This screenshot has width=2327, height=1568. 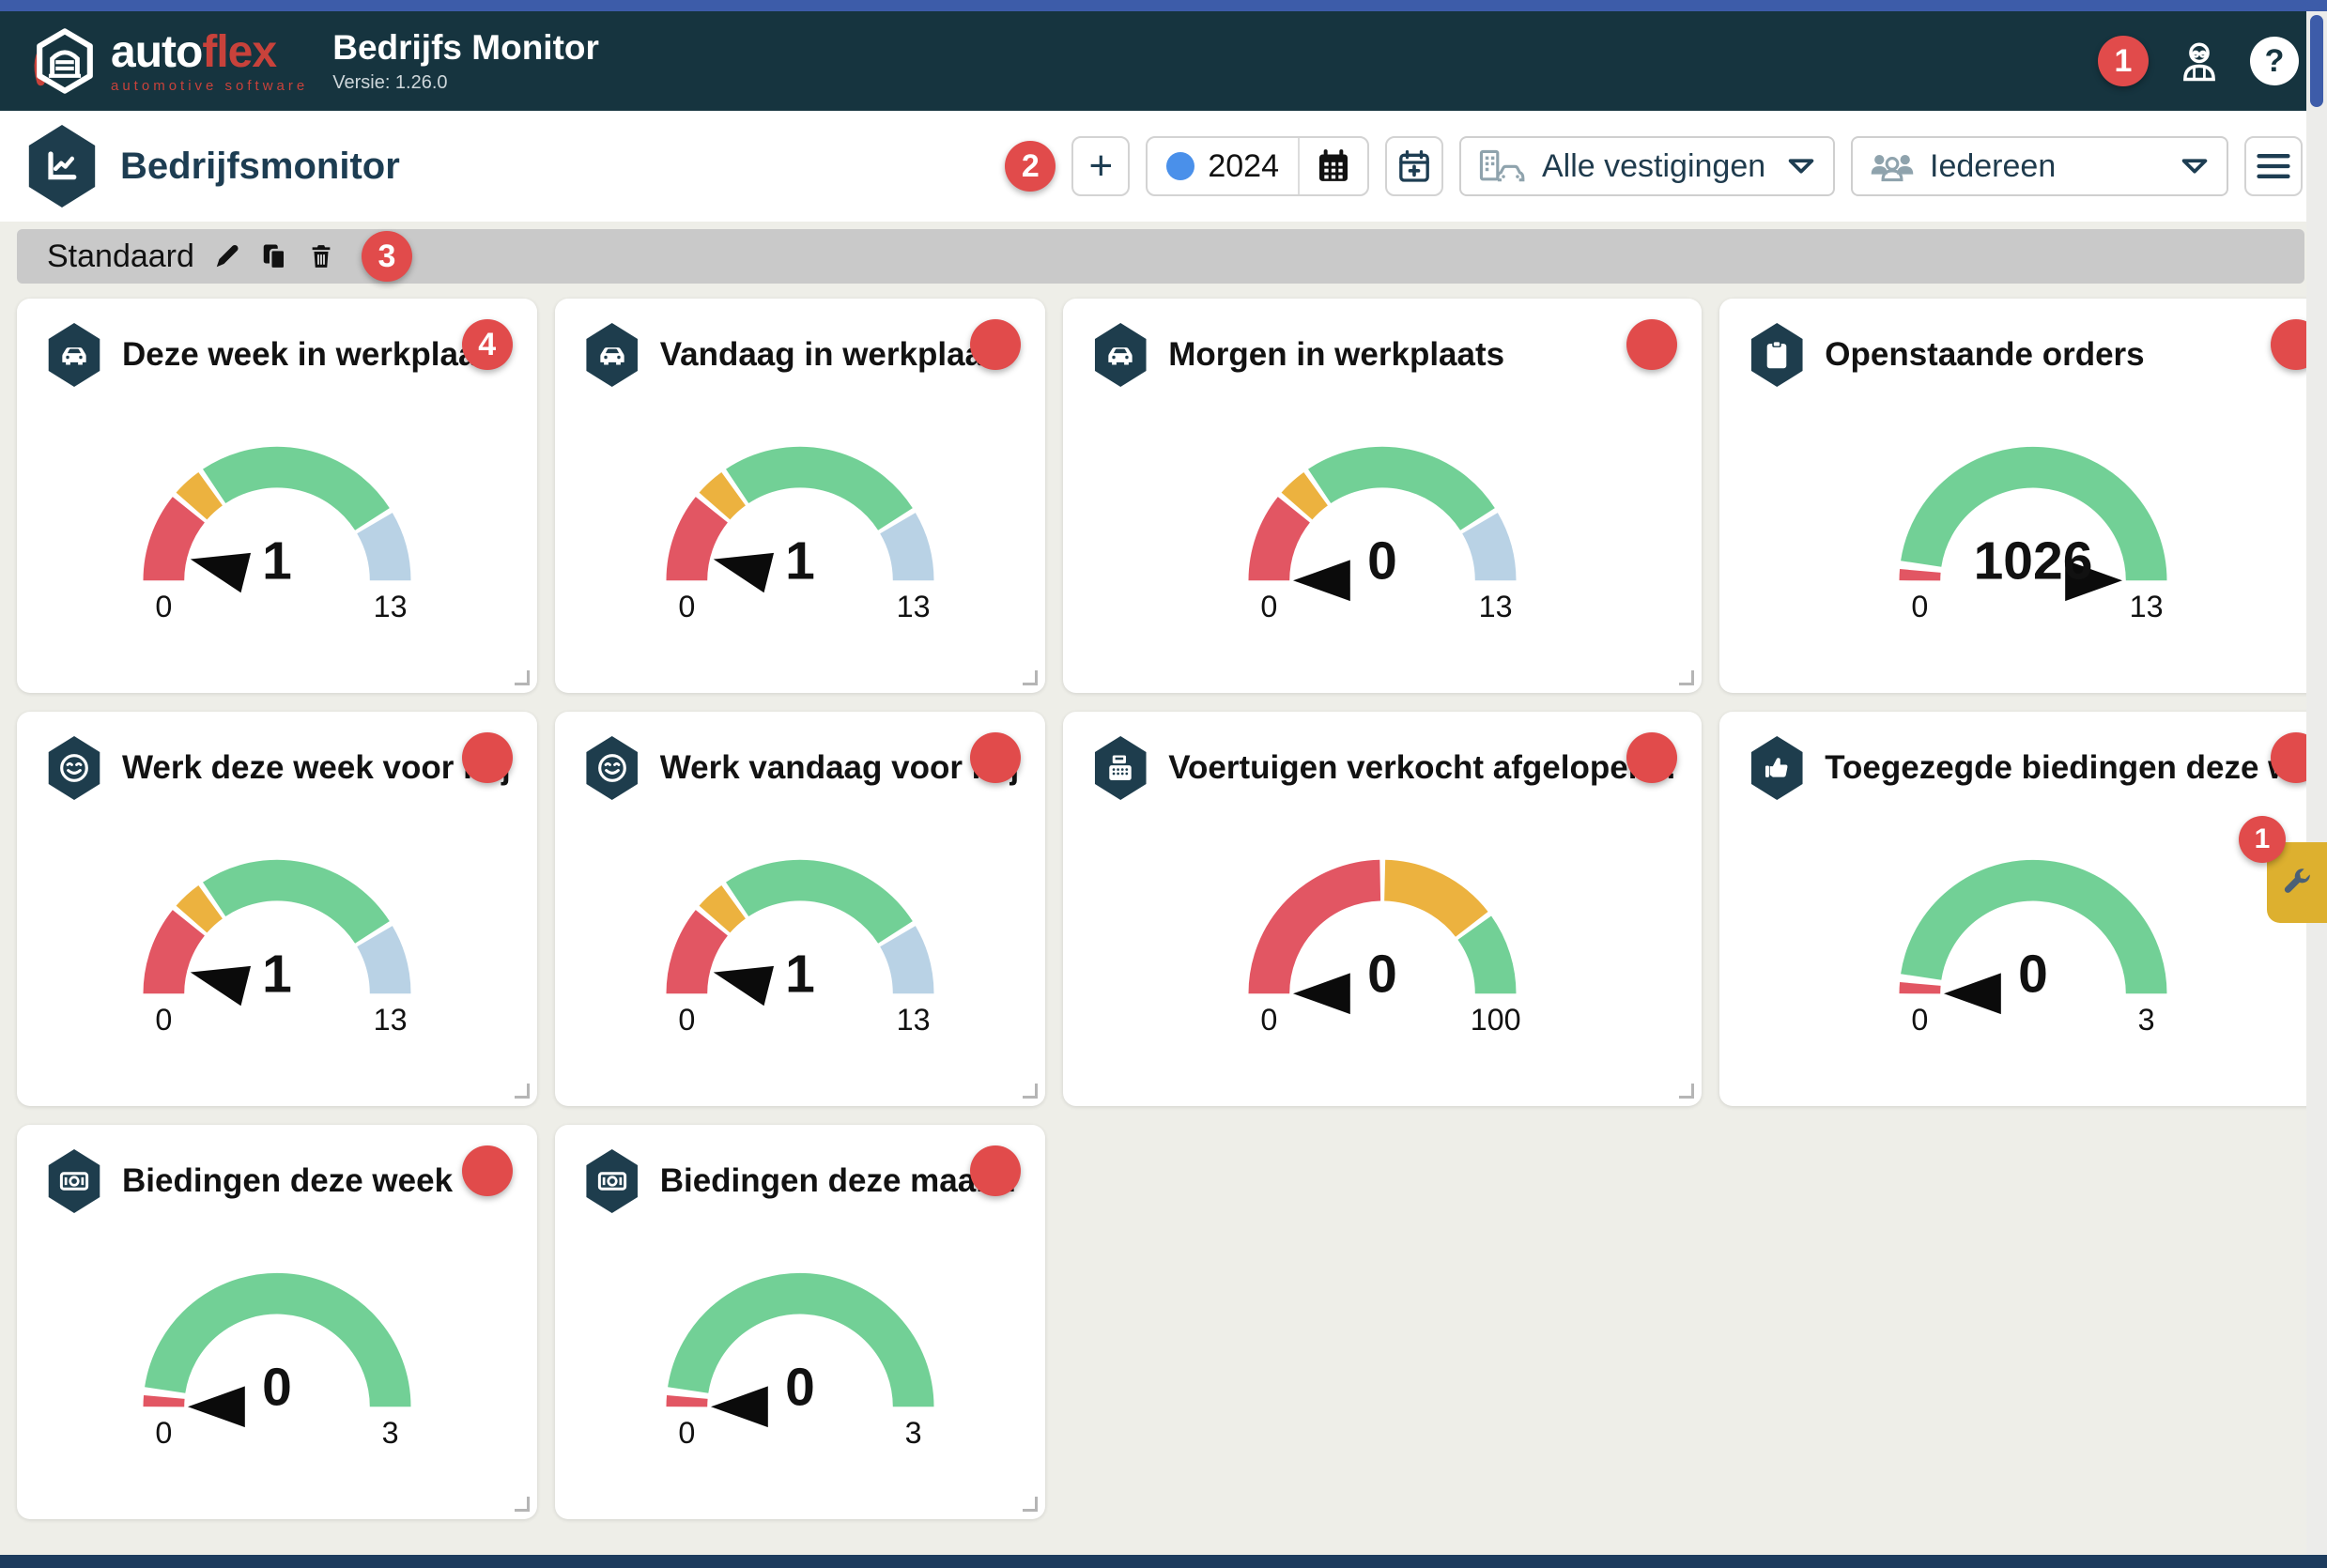 I want to click on app-title: Bedrijfs Monitor, so click(x=465, y=47).